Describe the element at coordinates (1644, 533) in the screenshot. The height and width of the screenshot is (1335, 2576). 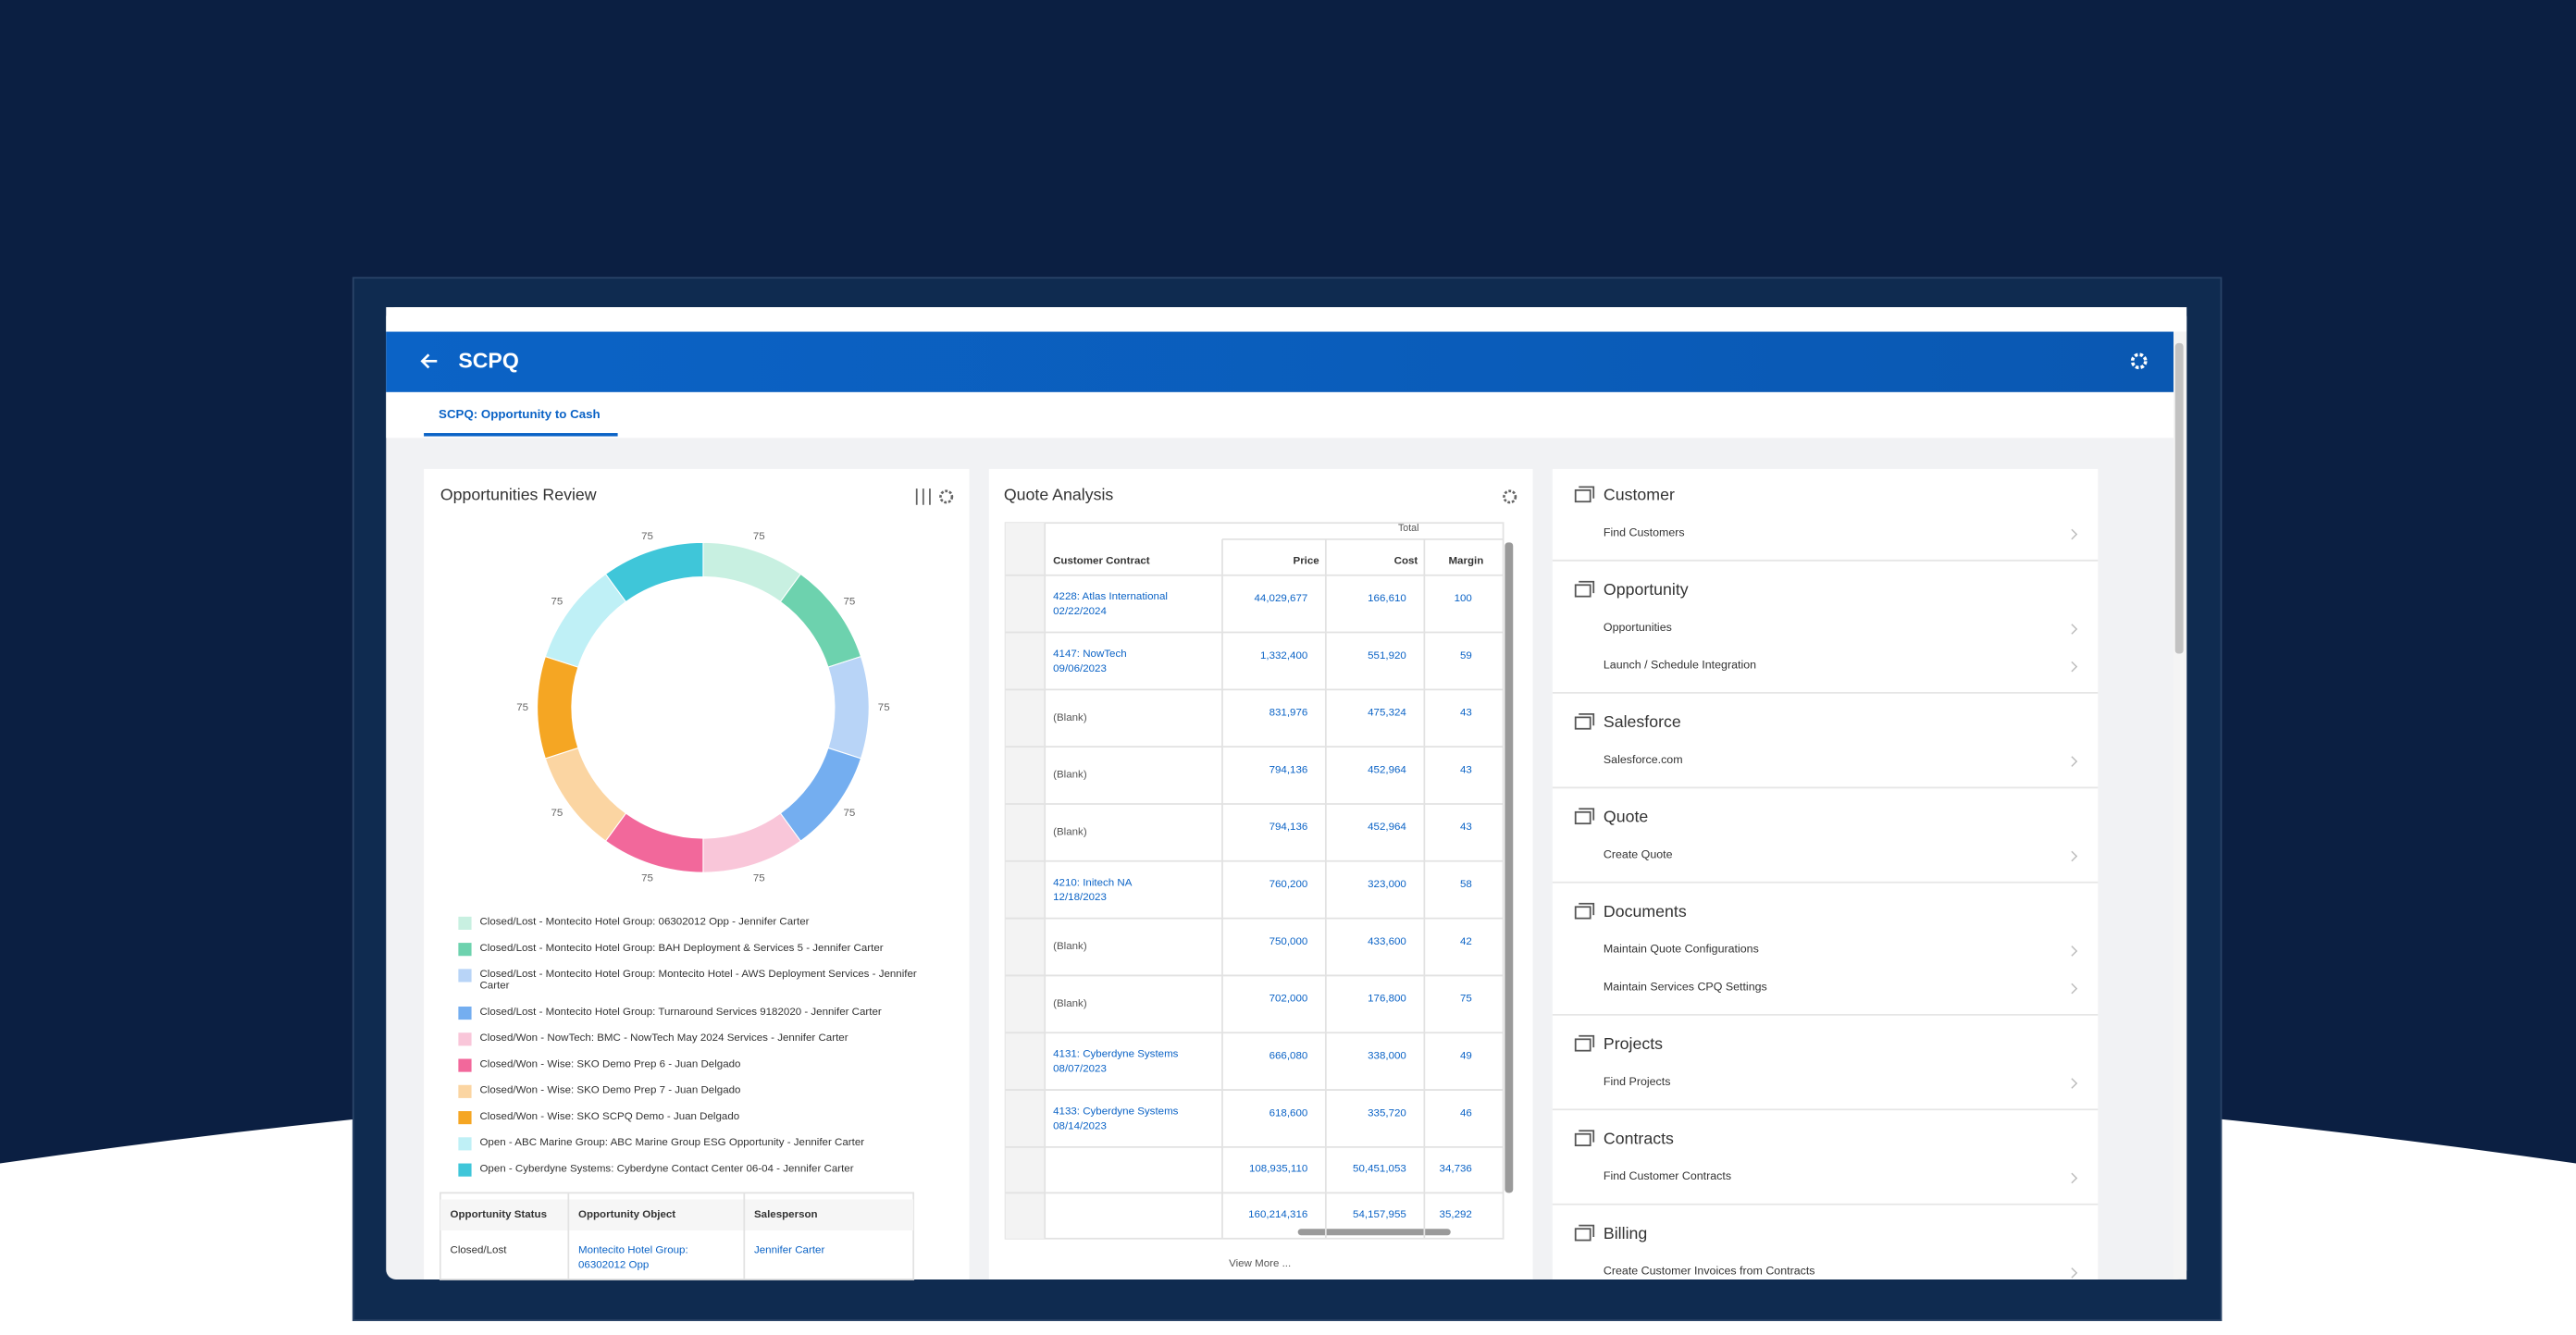
I see `menu-item: Find Customers` at that location.